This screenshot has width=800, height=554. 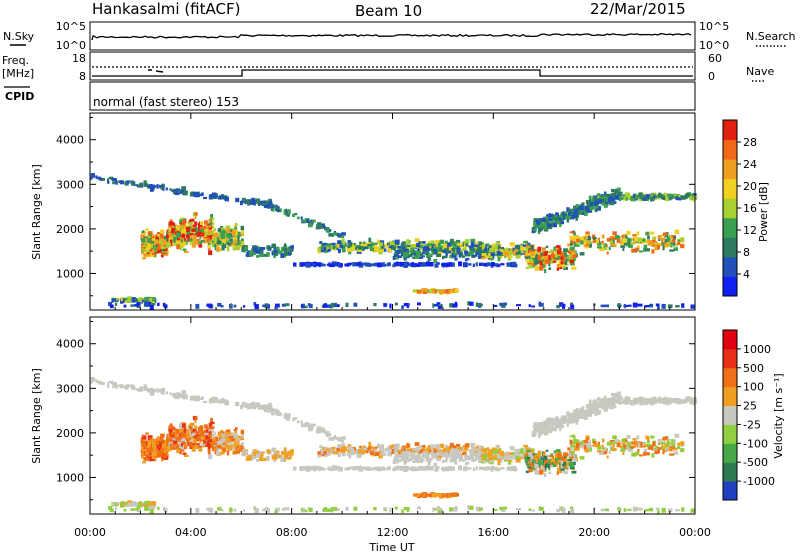 What do you see at coordinates (19, 36) in the screenshot?
I see `nsky-label: N.Sky` at bounding box center [19, 36].